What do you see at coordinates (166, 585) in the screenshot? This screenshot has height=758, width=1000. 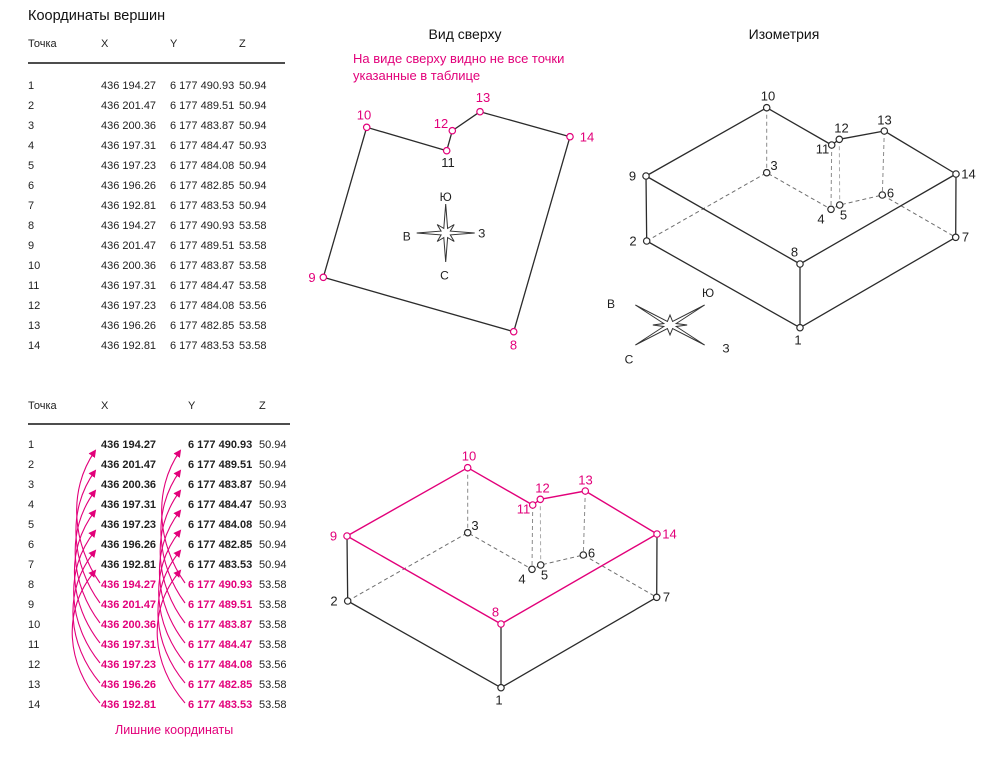 I see `table-row: 8 436 194.27 6 177 490.93 53.58` at bounding box center [166, 585].